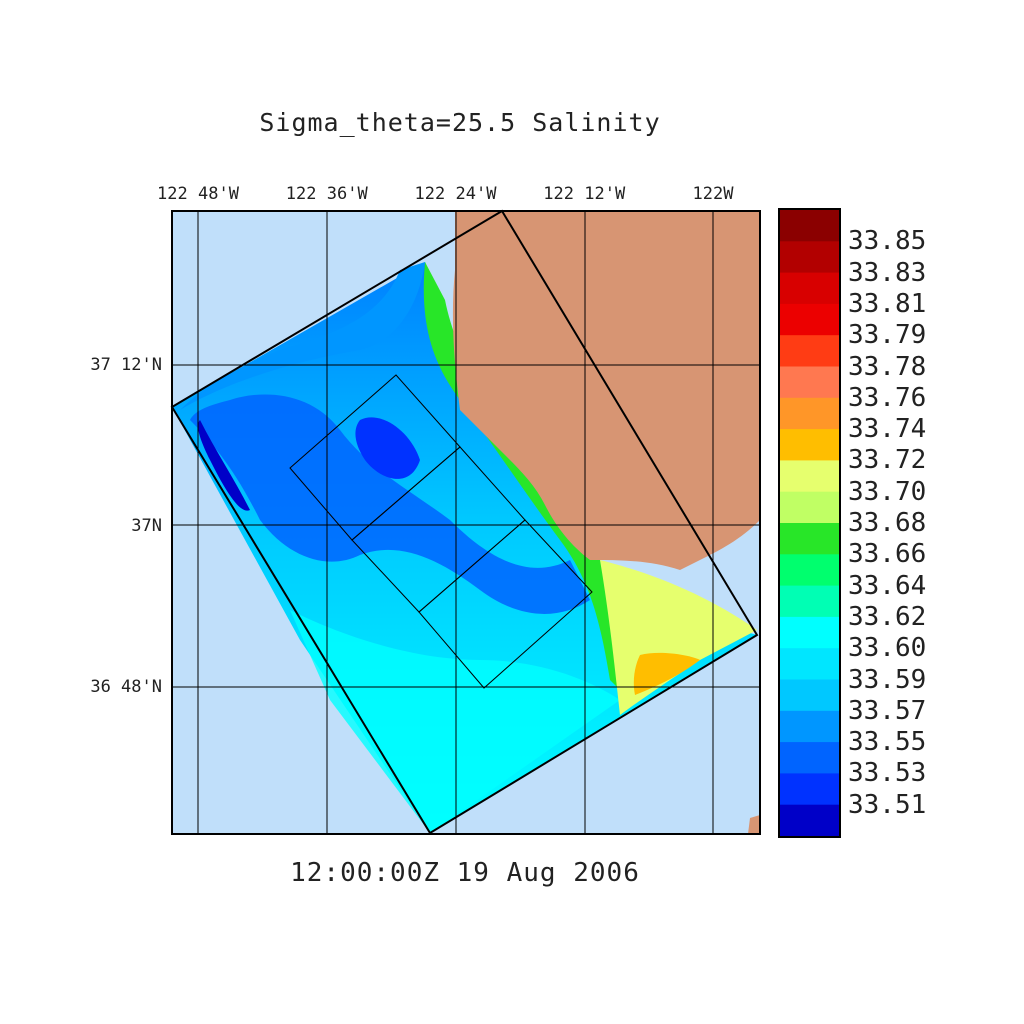 This screenshot has height=1024, width=1024. Describe the element at coordinates (465, 873) in the screenshot. I see `timestamp: 12:00:00Z 19 Aug 2006` at that location.